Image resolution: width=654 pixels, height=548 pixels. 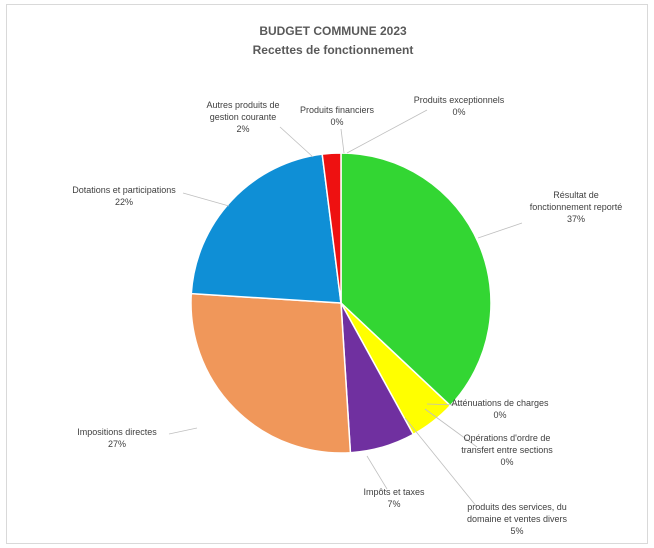 I want to click on slice-label: Autres produits de gestion courante 2%, so click(x=242, y=117).